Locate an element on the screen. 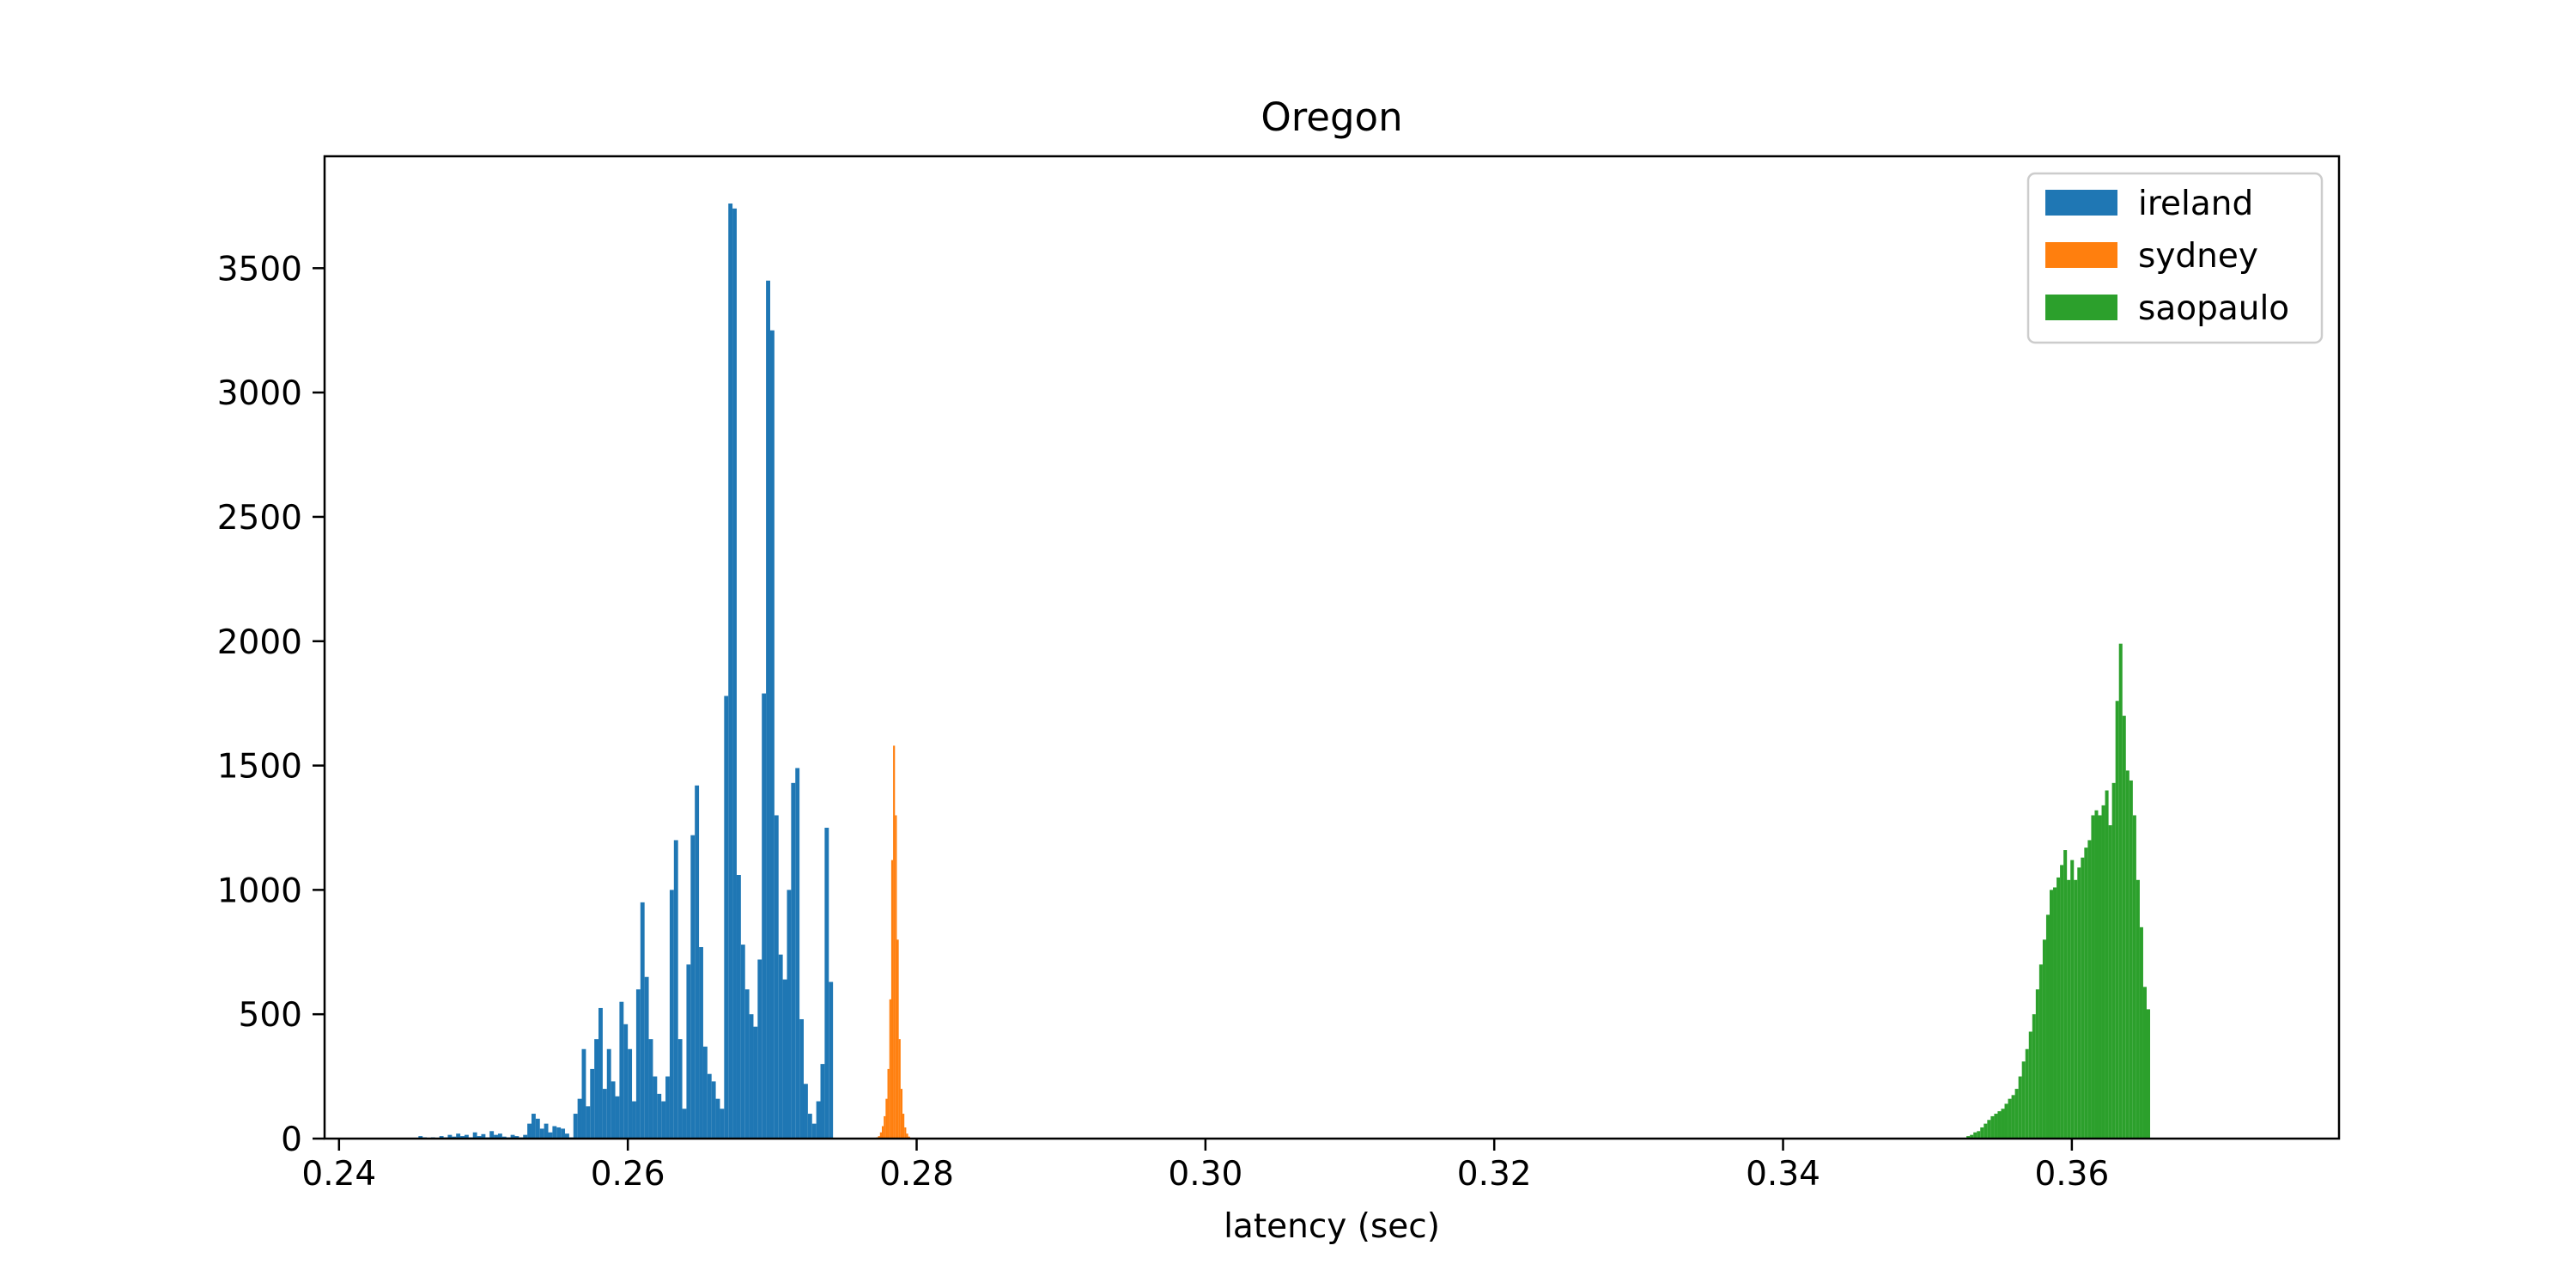 This screenshot has height=1288, width=2576. y-tick-label: 1000 is located at coordinates (259, 891).